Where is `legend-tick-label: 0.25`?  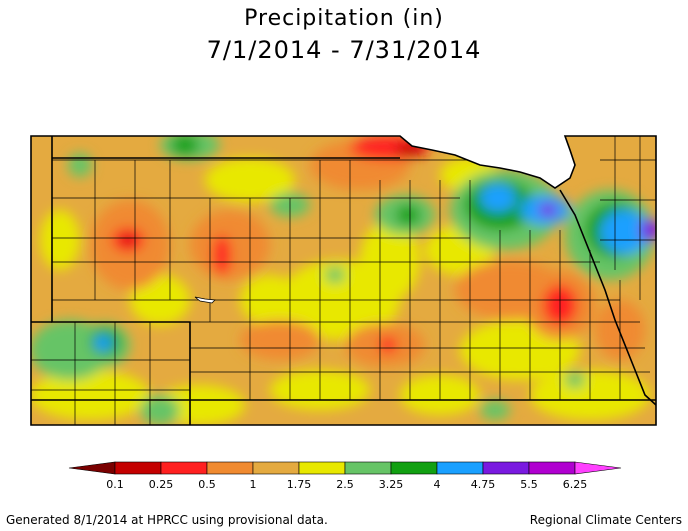 legend-tick-label: 0.25 is located at coordinates (161, 484).